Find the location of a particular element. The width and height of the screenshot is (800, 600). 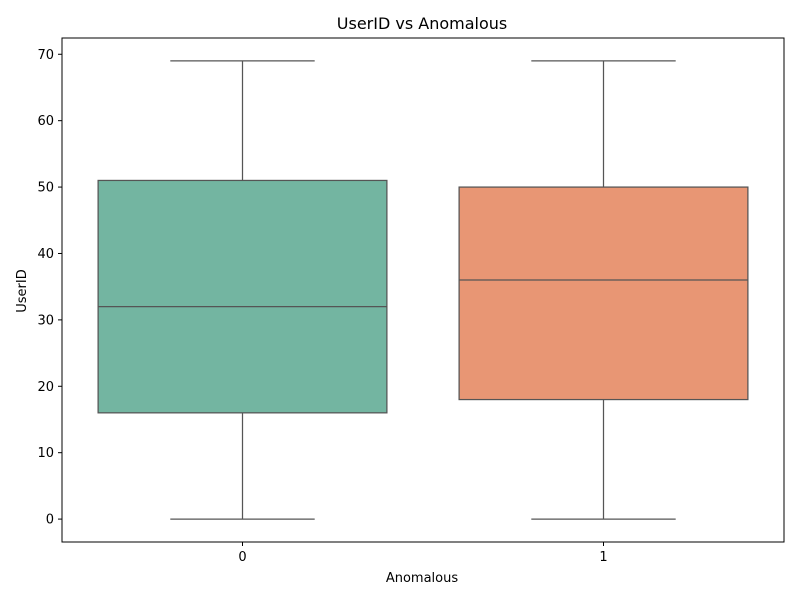

y-tick-label-10: 10 is located at coordinates (45, 453).